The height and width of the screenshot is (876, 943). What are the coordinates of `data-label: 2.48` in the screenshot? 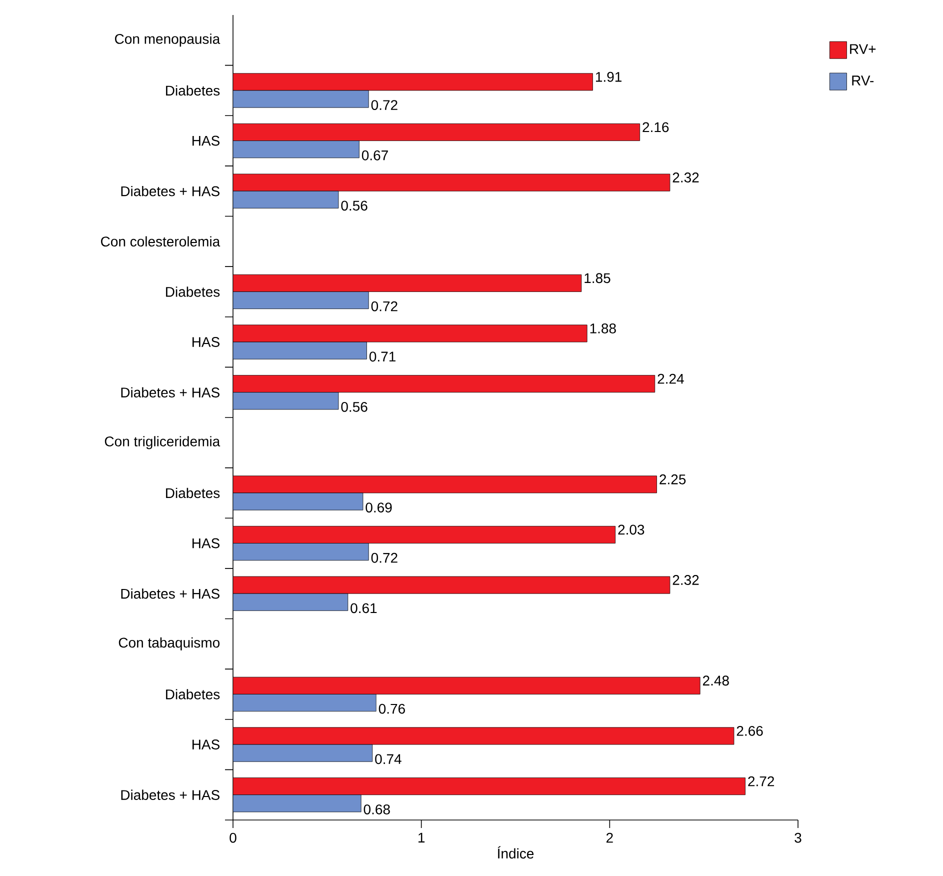 It's located at (715, 681).